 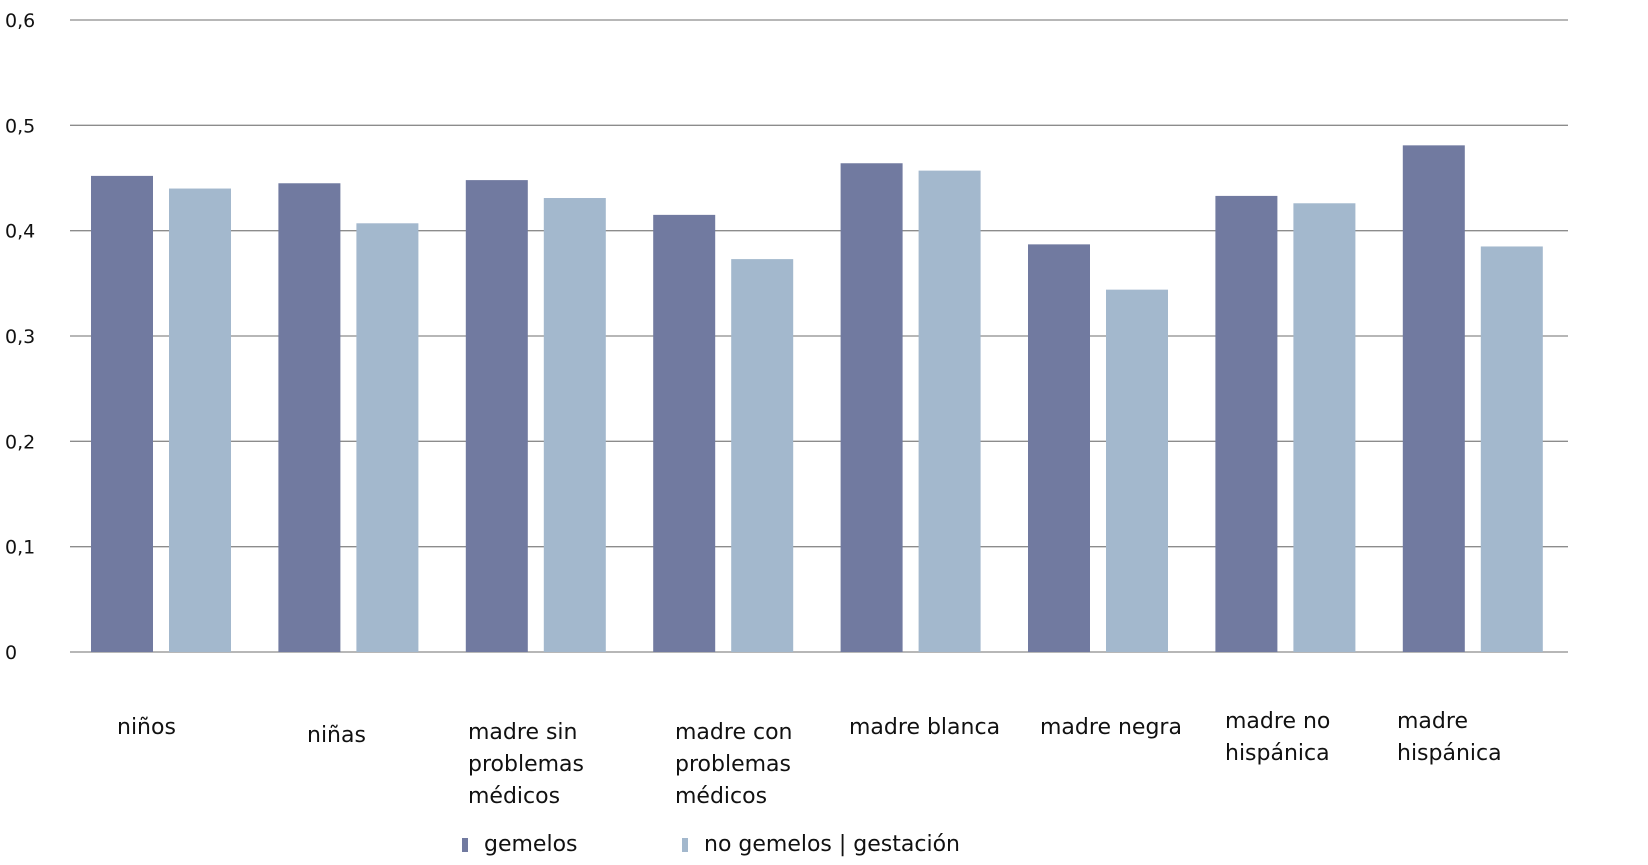 What do you see at coordinates (734, 764) in the screenshot?
I see `category-label-madre-con-problemas: madre con problemas médicos` at bounding box center [734, 764].